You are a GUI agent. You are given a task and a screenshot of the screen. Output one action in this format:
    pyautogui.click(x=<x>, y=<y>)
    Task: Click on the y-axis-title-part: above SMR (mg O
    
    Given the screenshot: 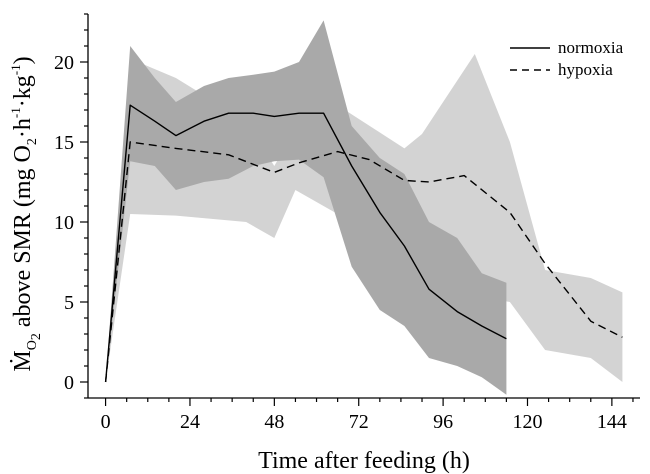 What is the action you would take?
    pyautogui.click(x=23, y=239)
    